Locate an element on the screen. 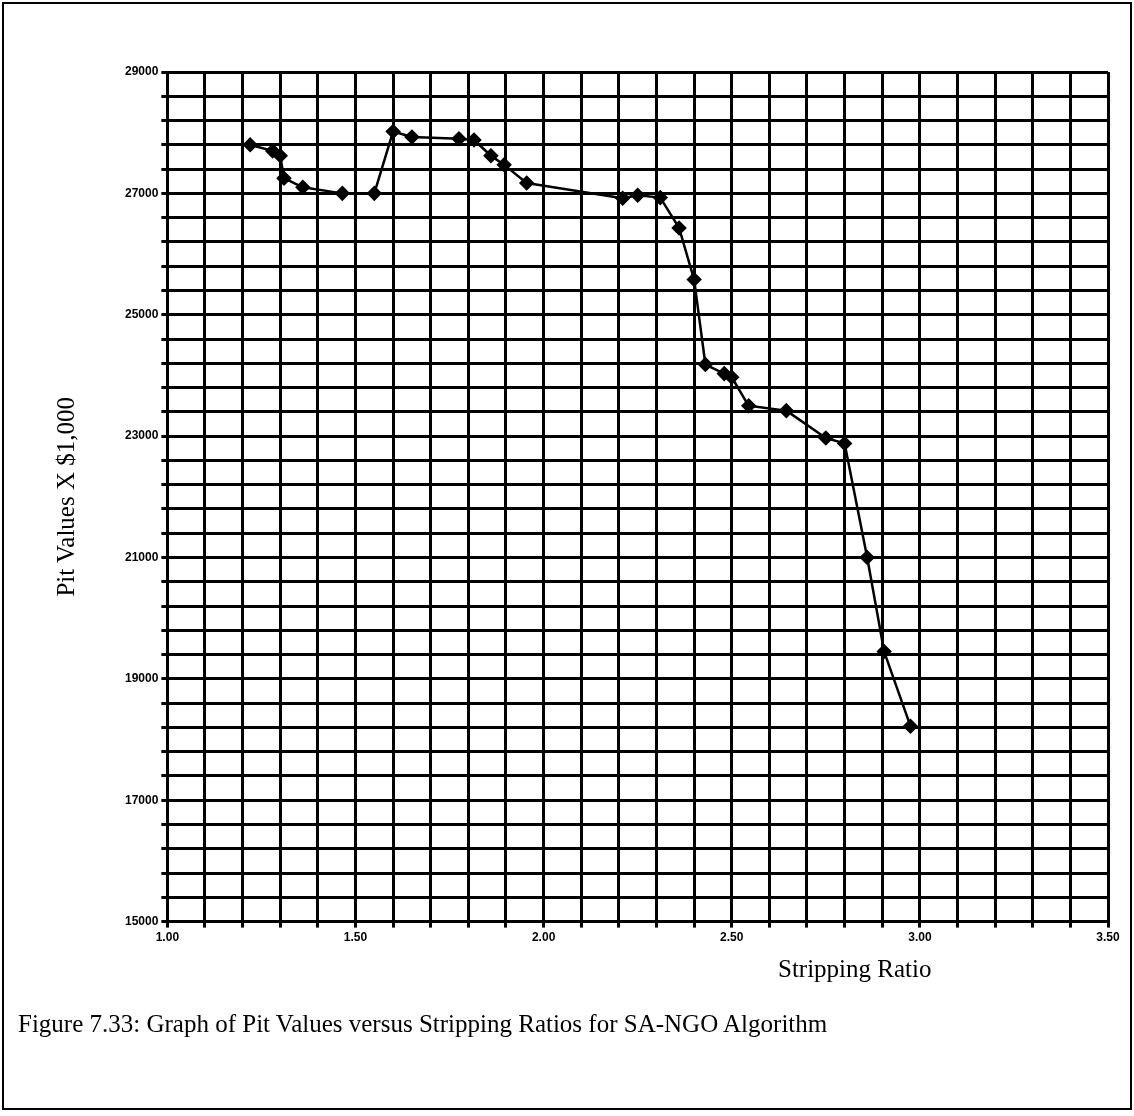 This screenshot has width=1134, height=1116. y-tick-label: 25000 is located at coordinates (141, 314).